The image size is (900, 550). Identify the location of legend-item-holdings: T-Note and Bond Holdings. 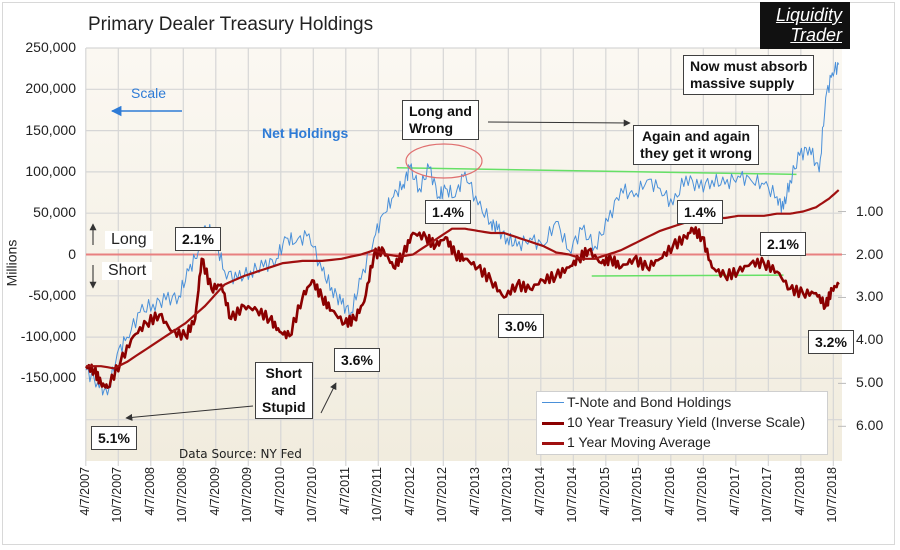
(682, 402).